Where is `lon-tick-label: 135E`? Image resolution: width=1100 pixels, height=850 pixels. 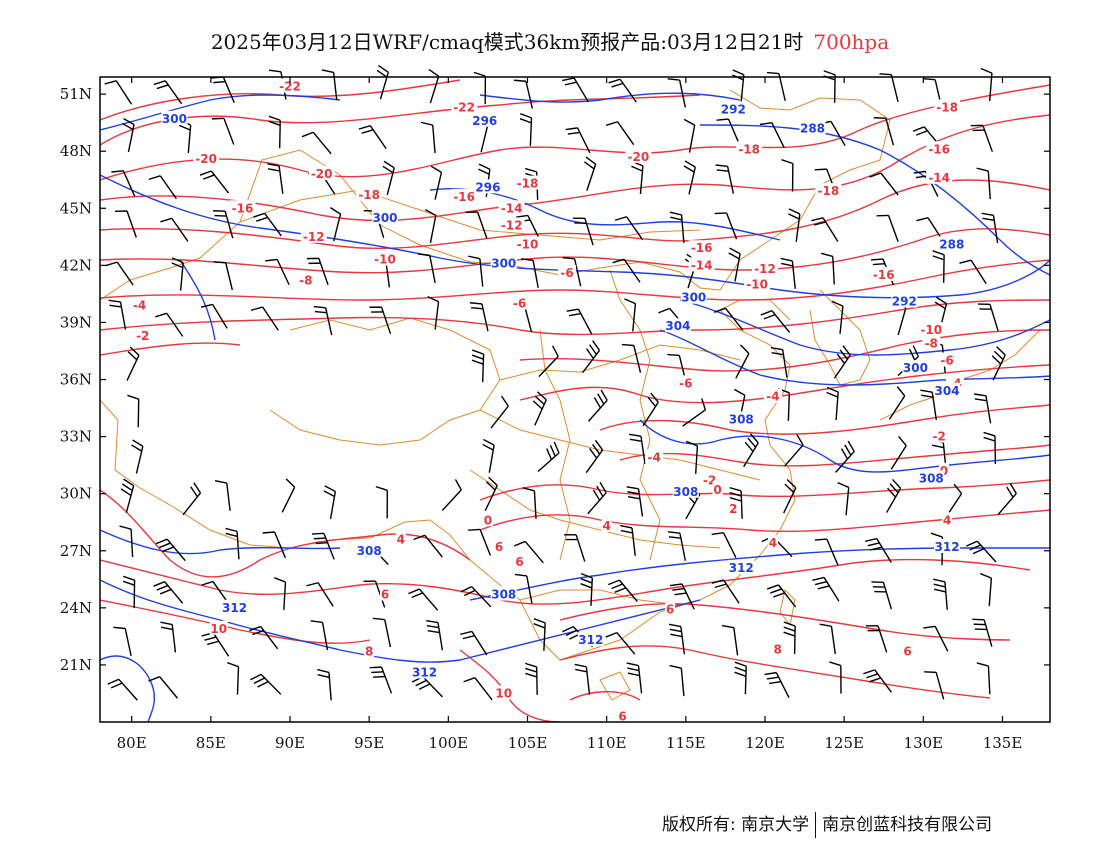 lon-tick-label: 135E is located at coordinates (1003, 743).